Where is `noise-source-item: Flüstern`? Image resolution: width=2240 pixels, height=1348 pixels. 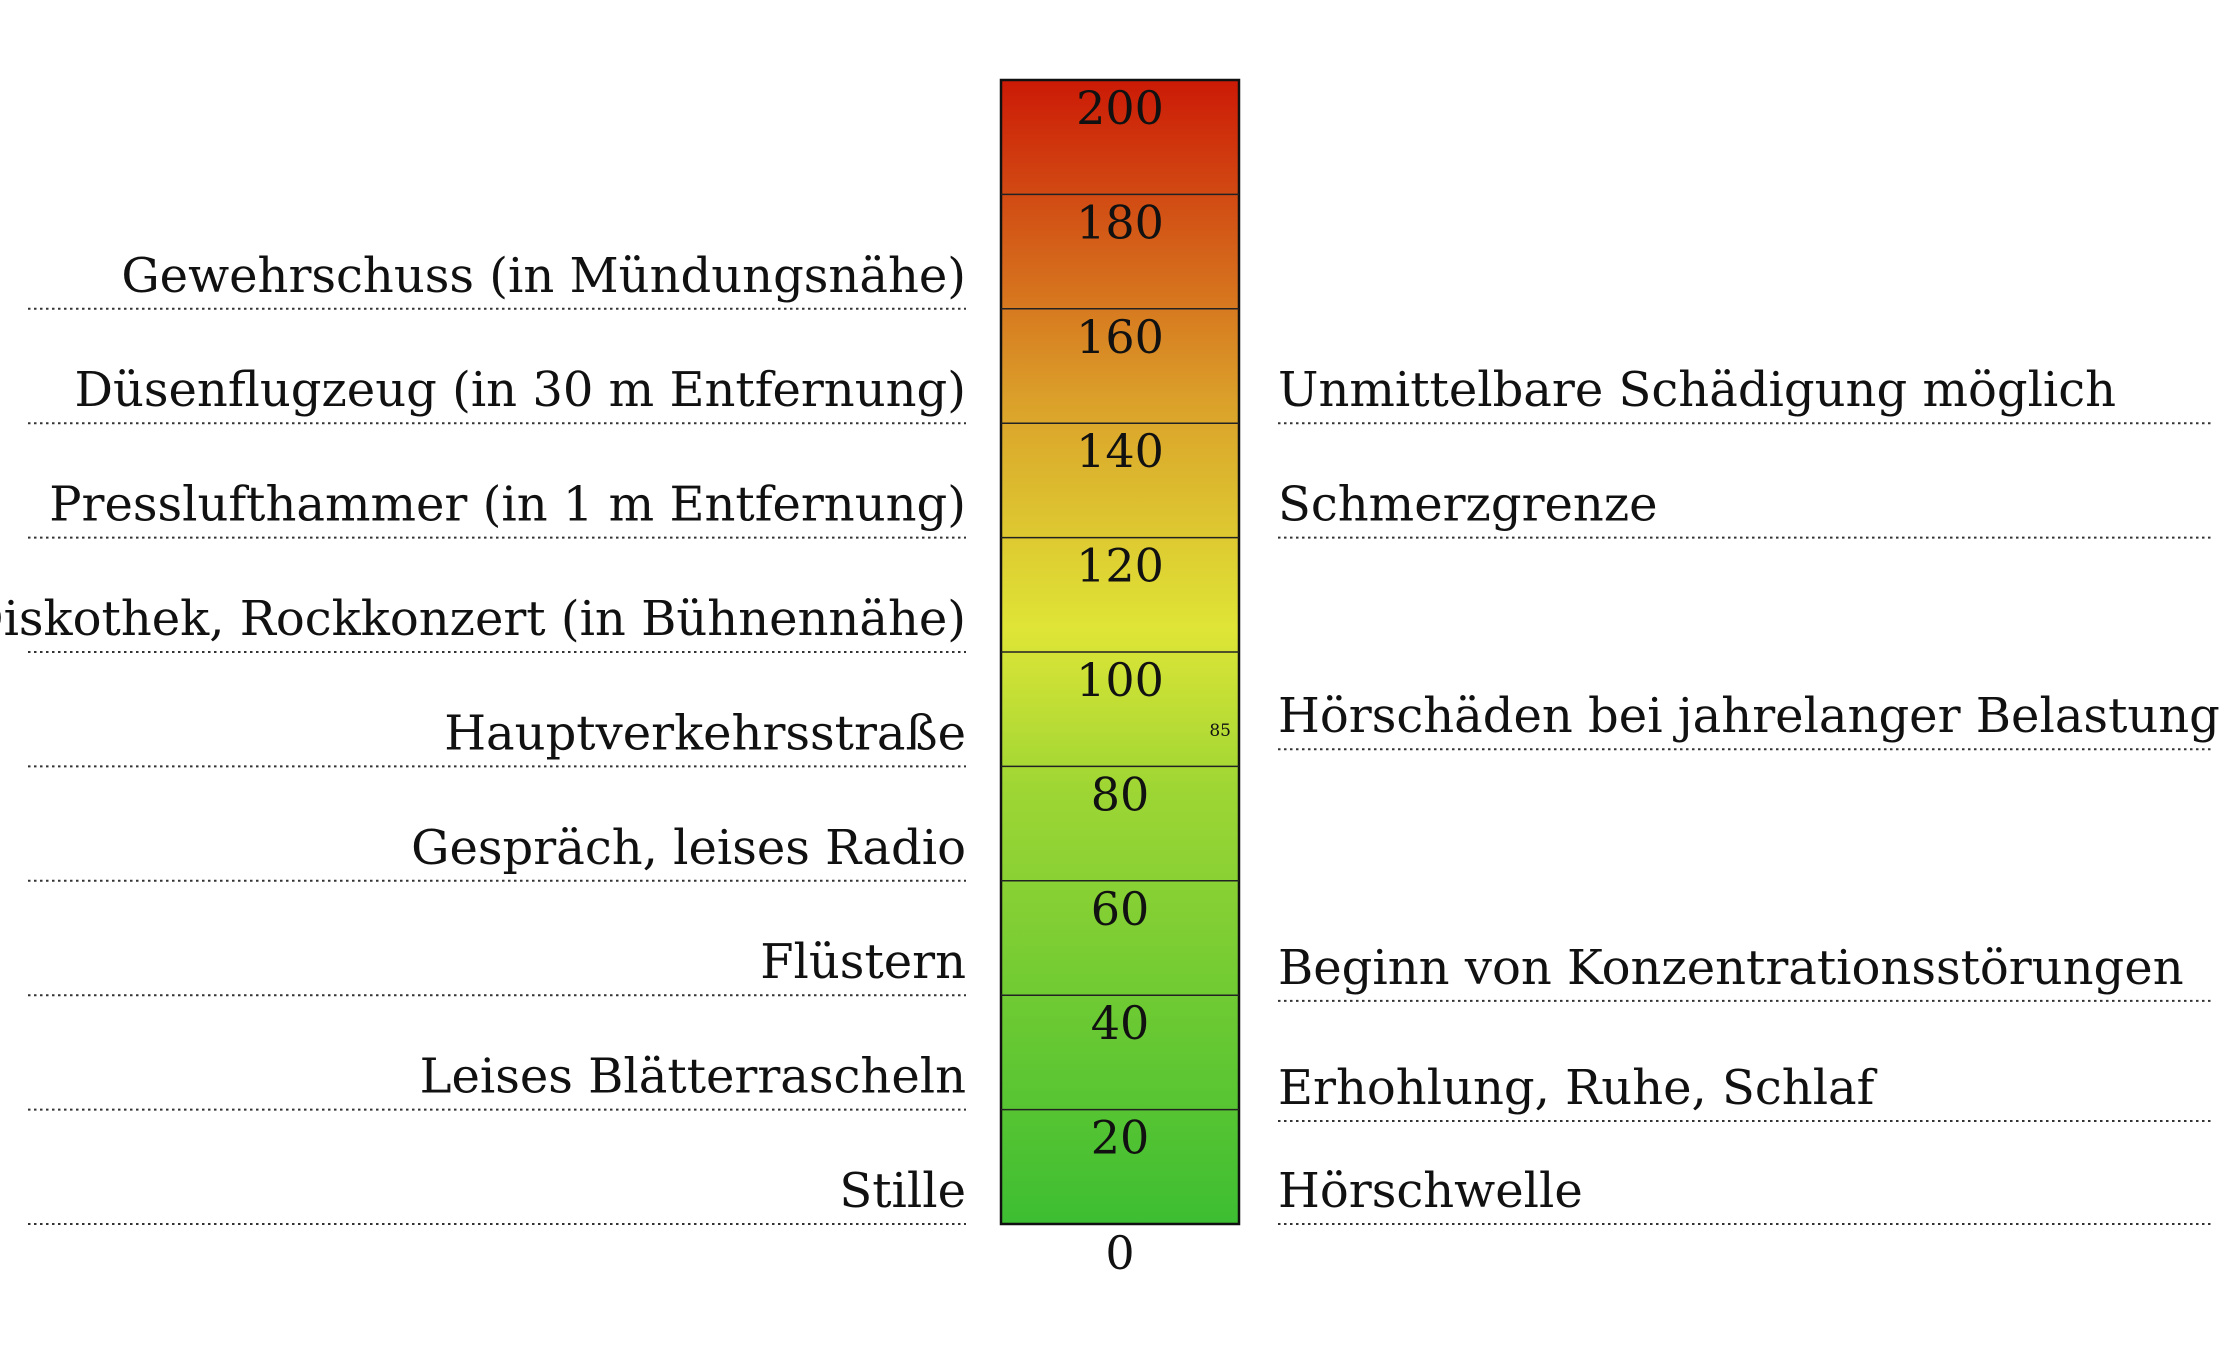
noise-source-item: Flüstern is located at coordinates (497, 965).